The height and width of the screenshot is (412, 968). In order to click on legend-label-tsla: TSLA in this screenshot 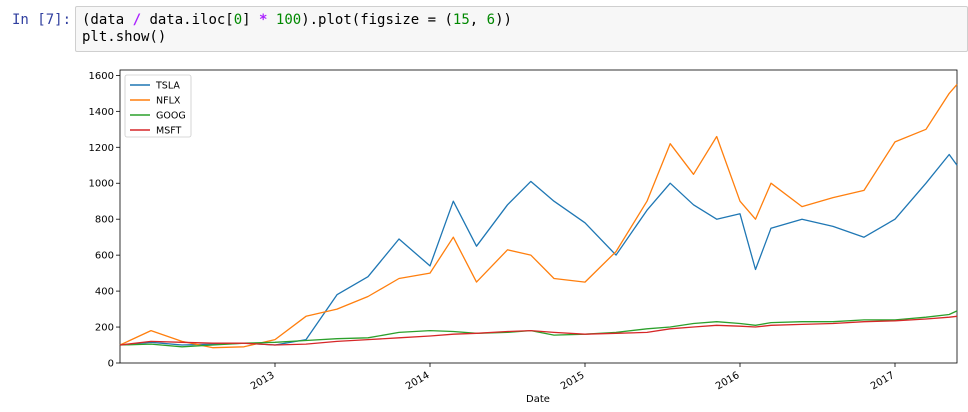, I will do `click(167, 86)`.